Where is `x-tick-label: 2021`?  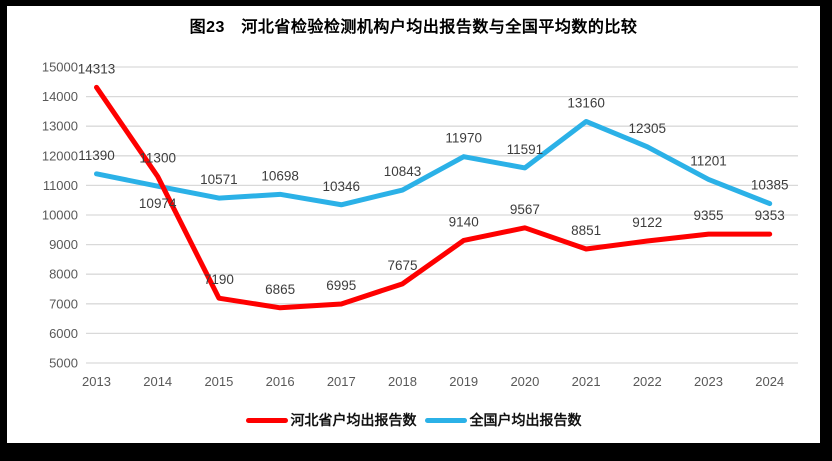
x-tick-label: 2021 is located at coordinates (586, 381).